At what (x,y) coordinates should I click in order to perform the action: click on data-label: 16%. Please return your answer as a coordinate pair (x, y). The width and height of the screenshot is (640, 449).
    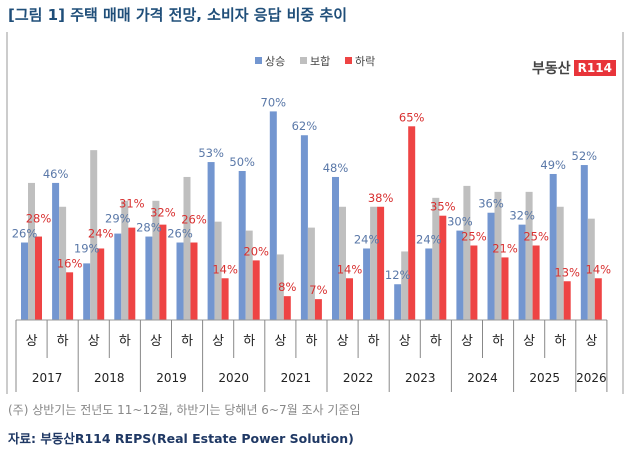
    Looking at the image, I should click on (70, 263).